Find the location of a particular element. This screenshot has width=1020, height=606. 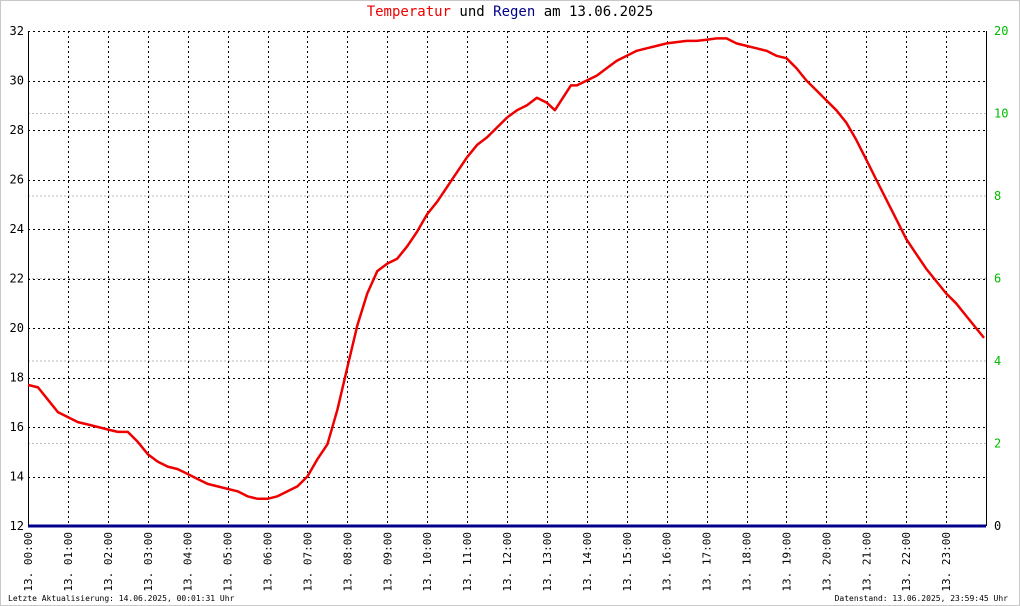

y-left-tick-label: 24 is located at coordinates (17, 229).